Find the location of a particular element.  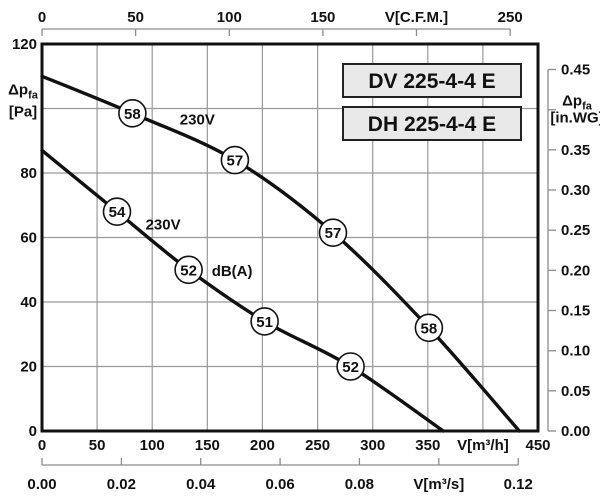

bottom2-axis-tick-label: 0.00 is located at coordinates (41, 484).